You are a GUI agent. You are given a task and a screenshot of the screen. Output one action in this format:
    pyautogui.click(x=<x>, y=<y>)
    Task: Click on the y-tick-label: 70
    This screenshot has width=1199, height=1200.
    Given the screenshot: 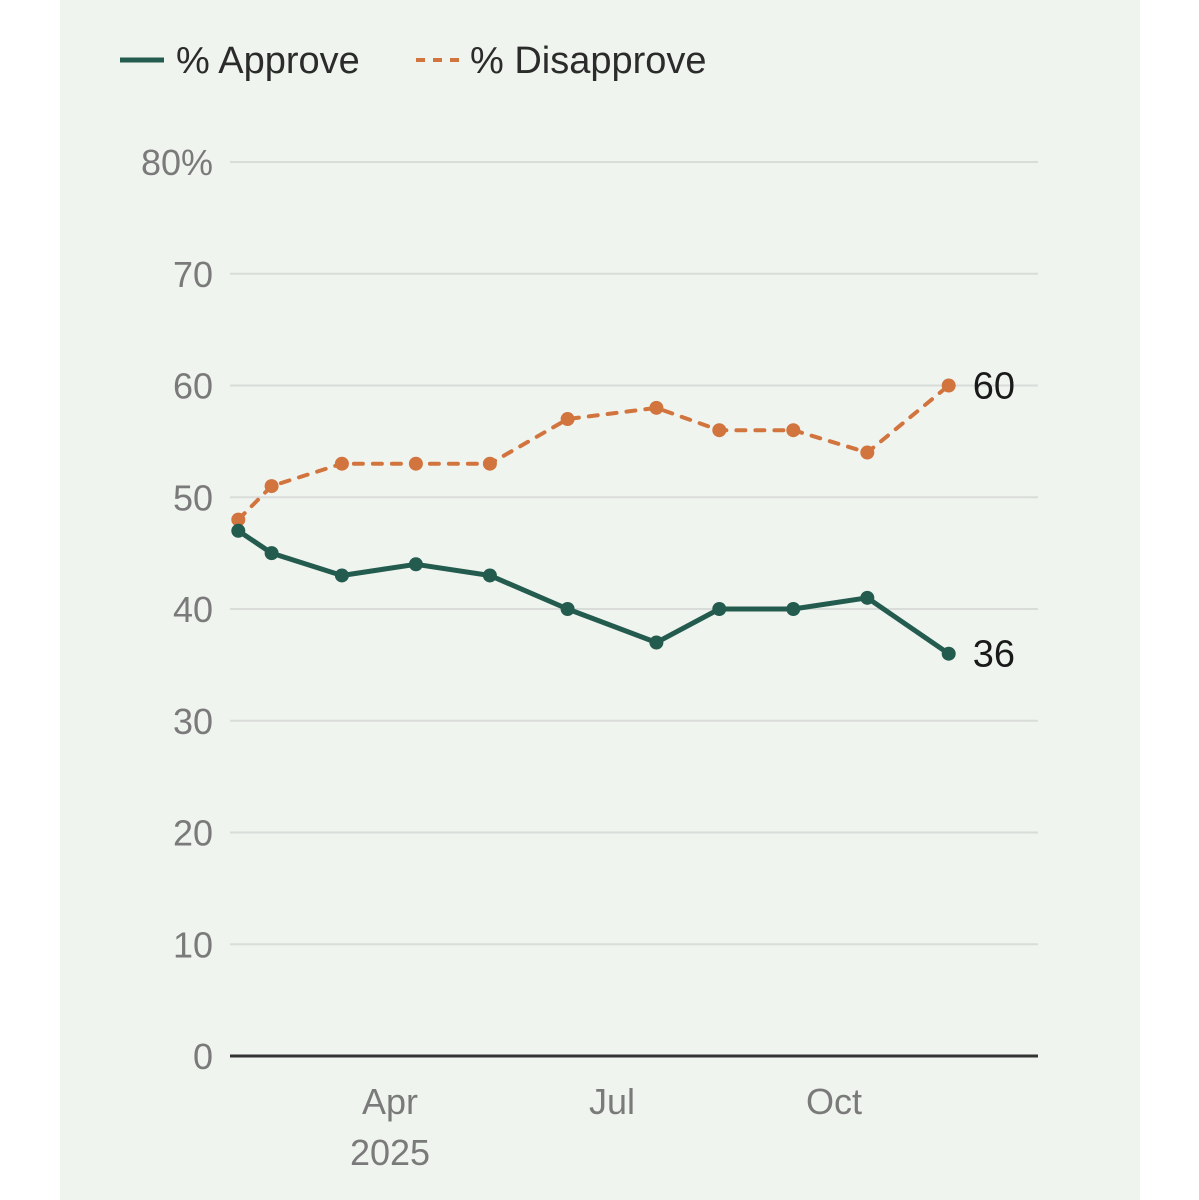 What is the action you would take?
    pyautogui.click(x=193, y=274)
    